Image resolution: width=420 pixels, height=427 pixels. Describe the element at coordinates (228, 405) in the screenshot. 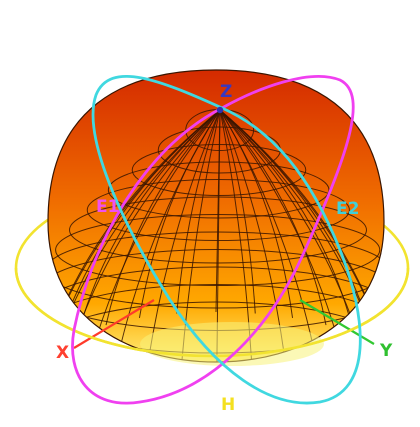

I see `h-label: H` at that location.